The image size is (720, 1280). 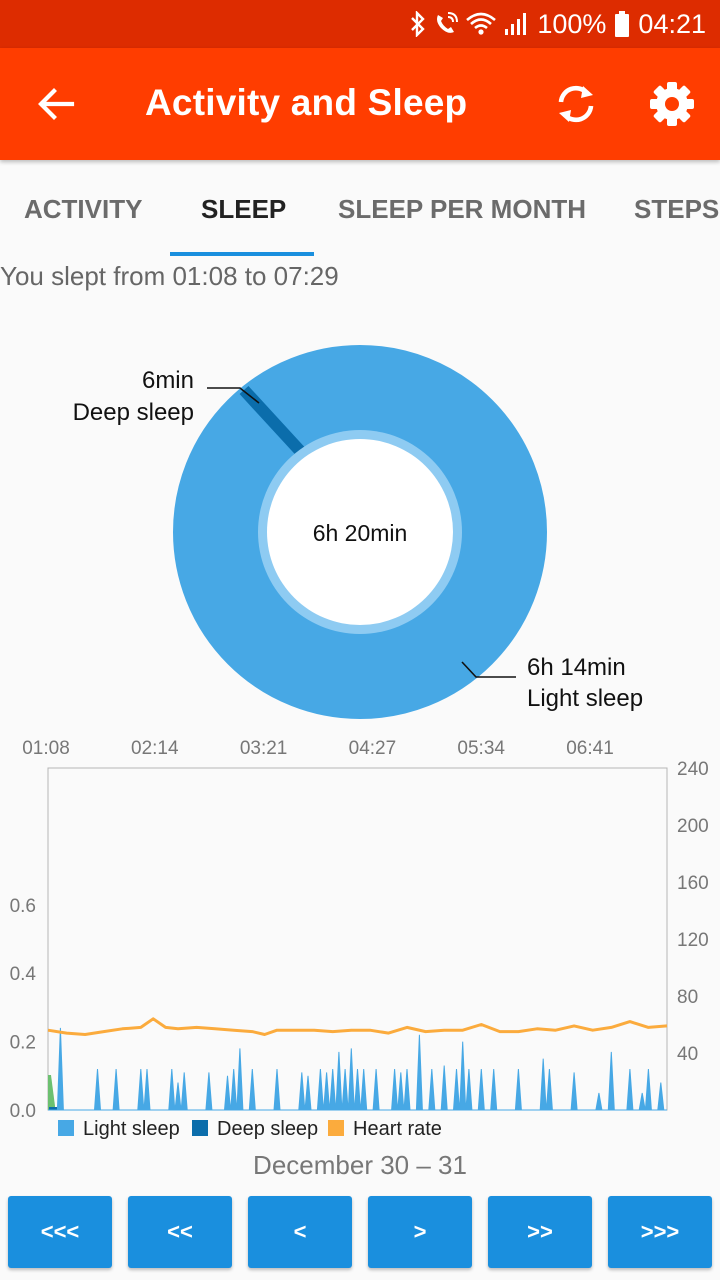 I want to click on sync-icon, so click(x=576, y=104).